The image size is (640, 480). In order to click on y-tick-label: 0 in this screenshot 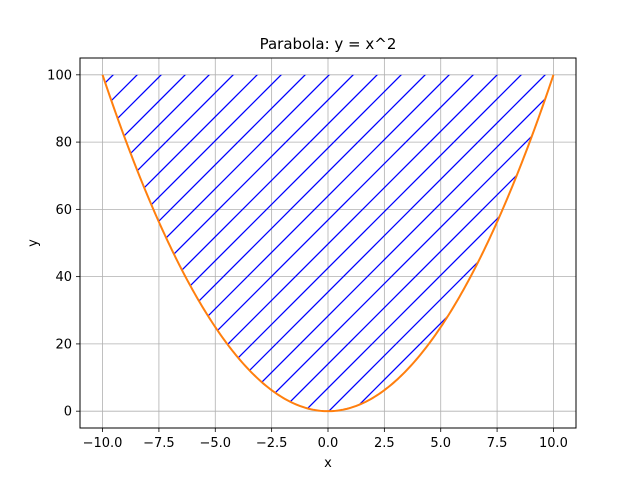, I will do `click(68, 412)`.